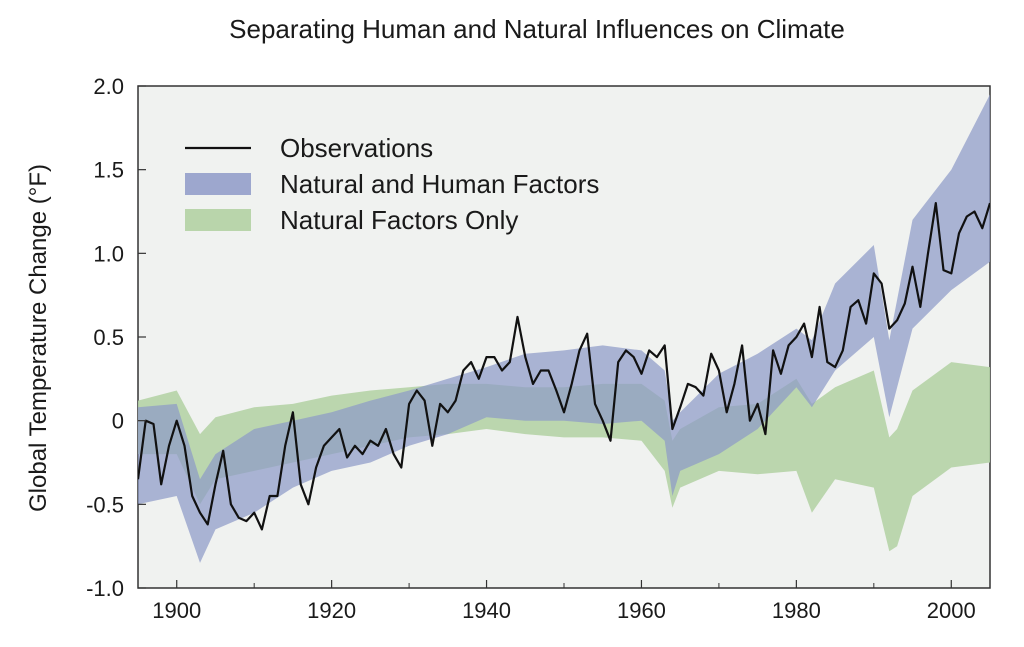  I want to click on legend-swatch-band-natural, so click(218, 220).